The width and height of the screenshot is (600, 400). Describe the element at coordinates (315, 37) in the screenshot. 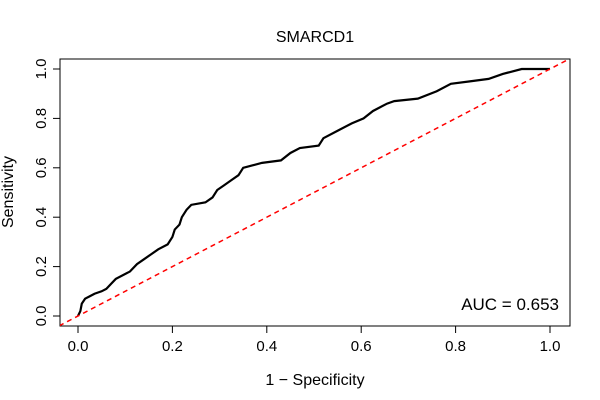

I see `chart-title: SMARCD1` at that location.